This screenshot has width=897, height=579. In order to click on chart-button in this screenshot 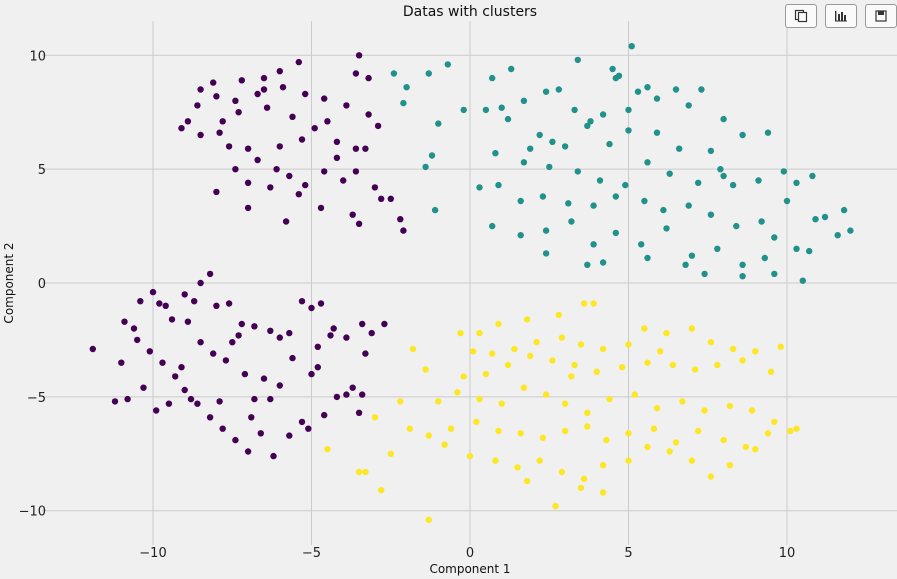, I will do `click(841, 16)`.